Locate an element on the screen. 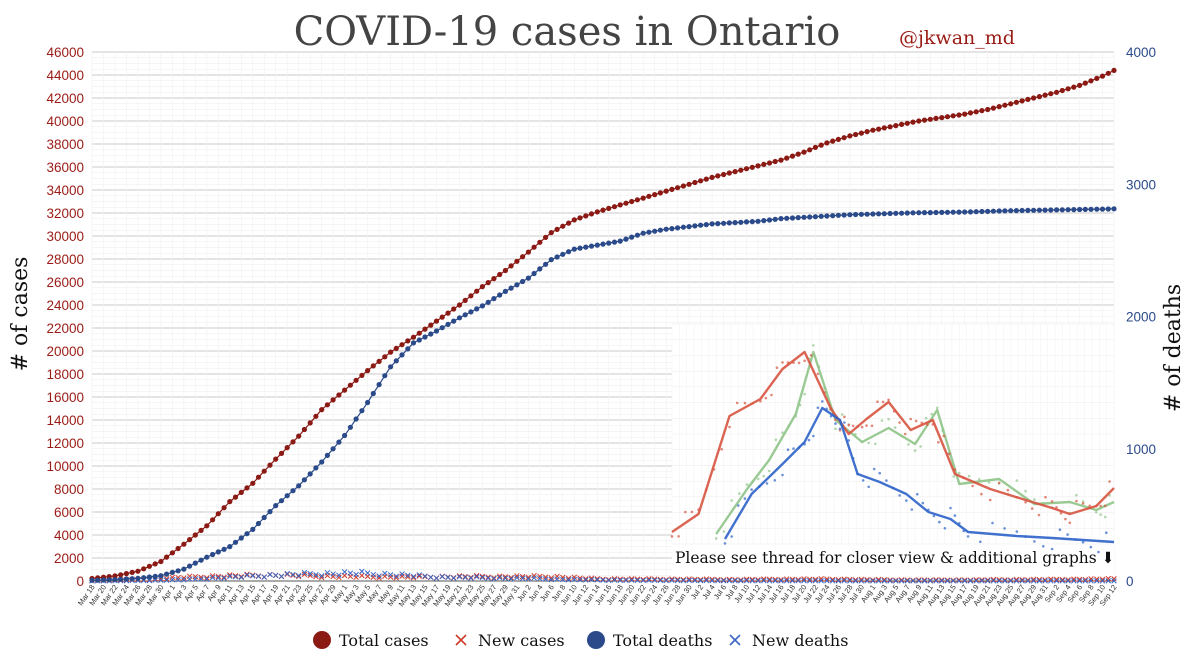  right-y-axis: 0 1000 2000 3000 4000 is located at coordinates (1141, 317).